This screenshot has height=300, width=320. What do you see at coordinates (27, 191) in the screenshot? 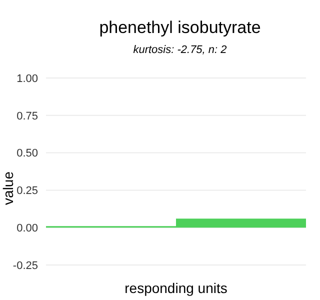
I see `y-tick-label: 0.25` at bounding box center [27, 191].